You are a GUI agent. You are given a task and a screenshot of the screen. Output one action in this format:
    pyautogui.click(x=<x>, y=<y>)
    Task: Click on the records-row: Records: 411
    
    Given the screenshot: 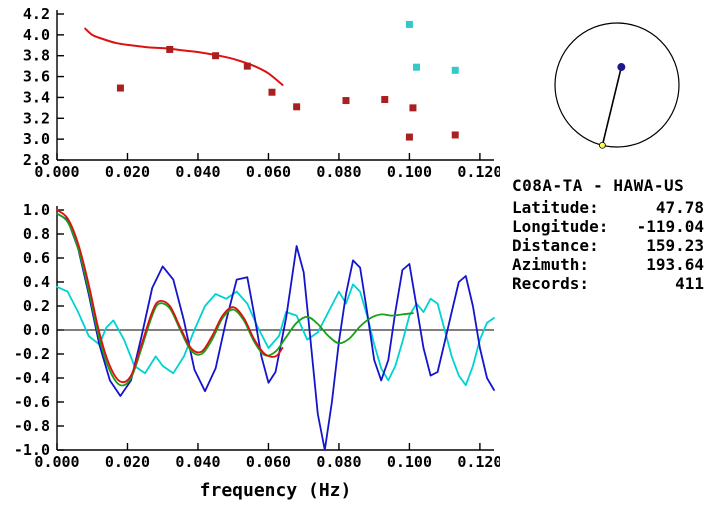 What is the action you would take?
    pyautogui.click(x=608, y=283)
    